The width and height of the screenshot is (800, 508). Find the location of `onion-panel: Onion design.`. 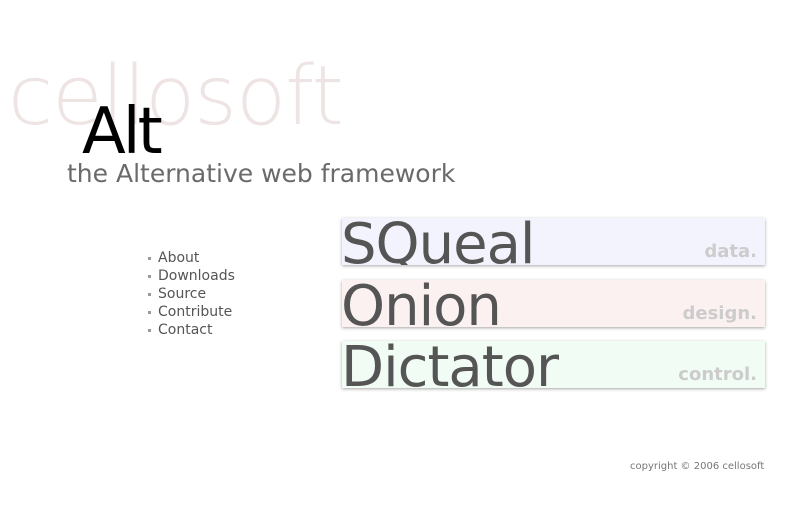

onion-panel: Onion design. is located at coordinates (553, 303).